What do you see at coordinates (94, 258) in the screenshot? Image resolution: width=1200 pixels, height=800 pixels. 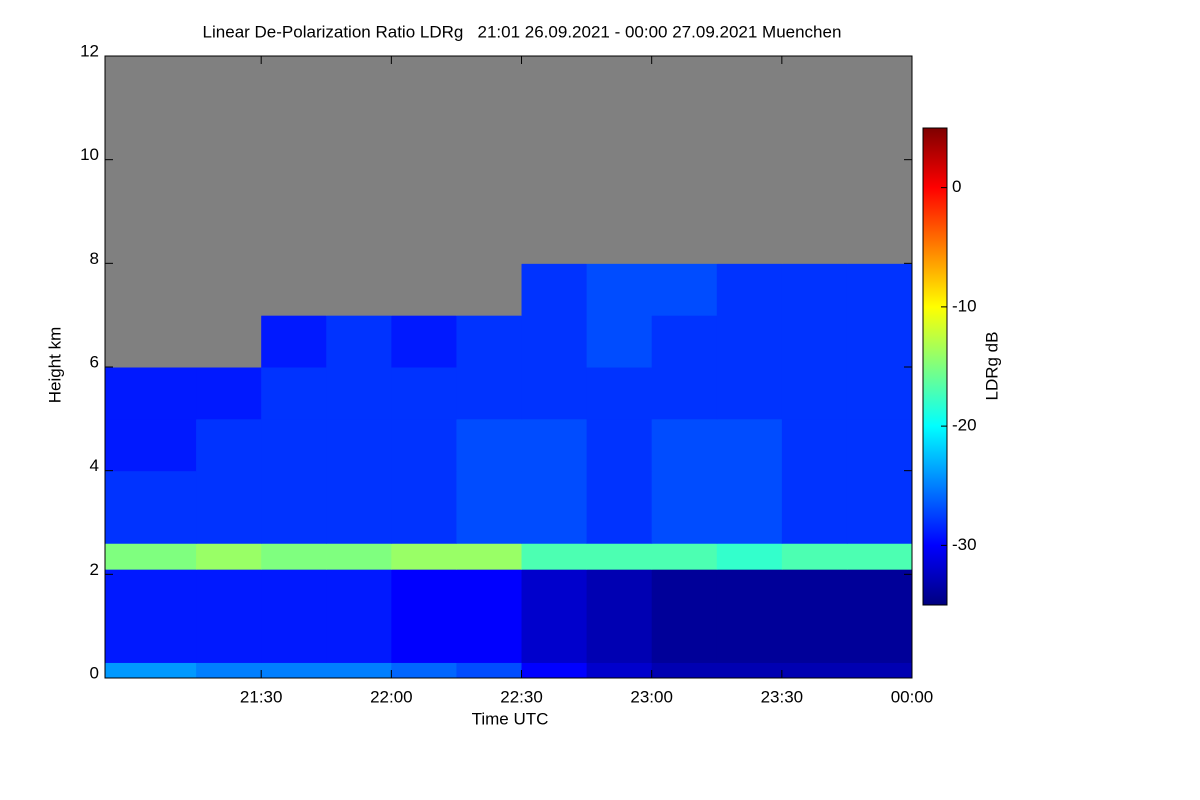 I see `y-tick-label: 8` at bounding box center [94, 258].